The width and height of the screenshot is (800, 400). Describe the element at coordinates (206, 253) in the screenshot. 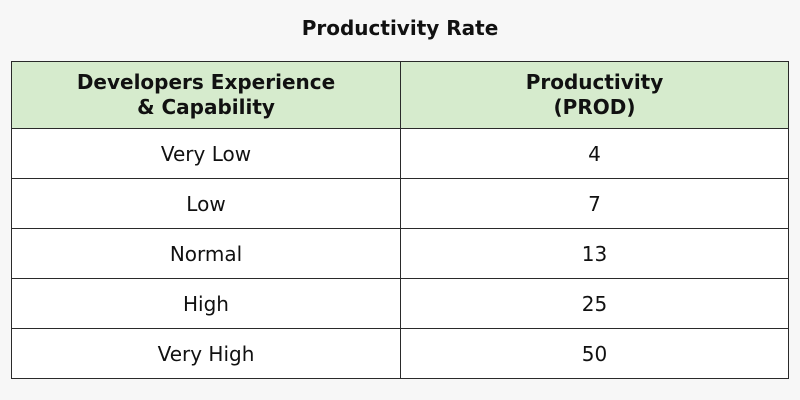

I see `cell-experience: Normal` at that location.